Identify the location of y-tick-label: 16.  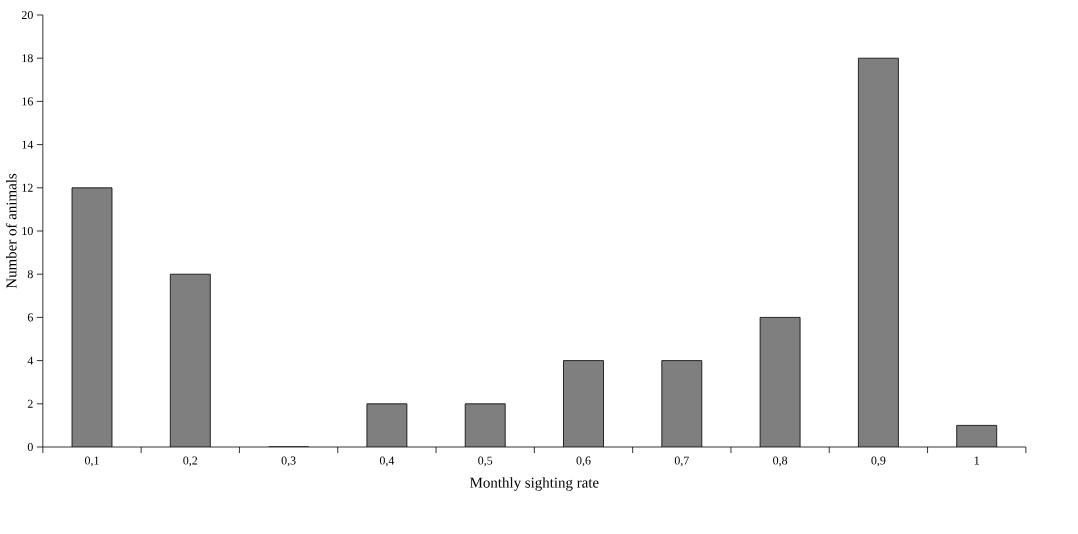
(27, 101).